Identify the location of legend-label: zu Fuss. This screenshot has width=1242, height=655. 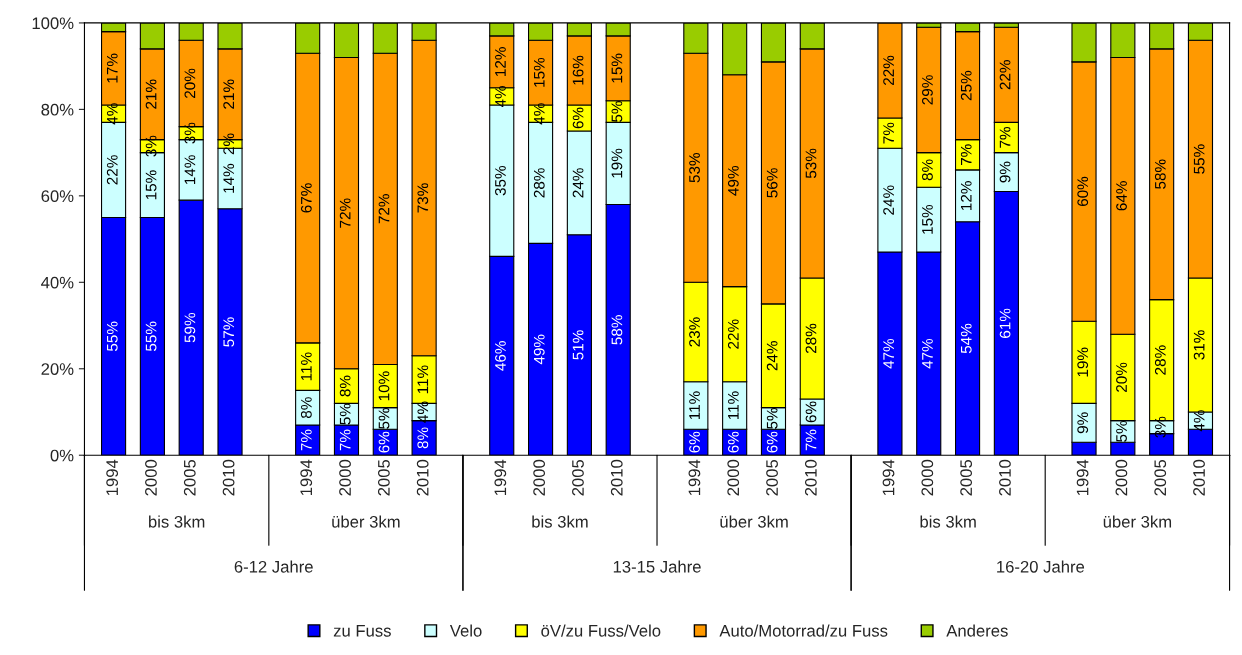
(362, 631).